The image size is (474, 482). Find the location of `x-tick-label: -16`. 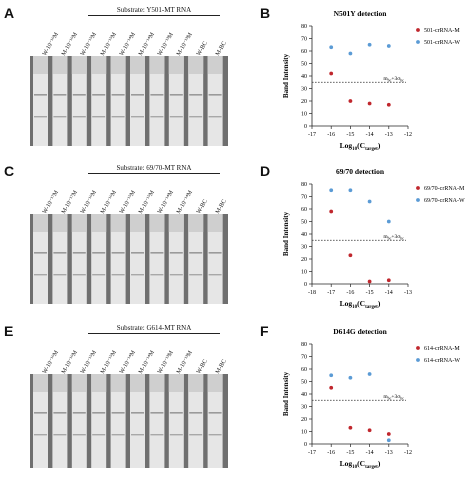

x-tick-label: -16 is located at coordinates (331, 135).